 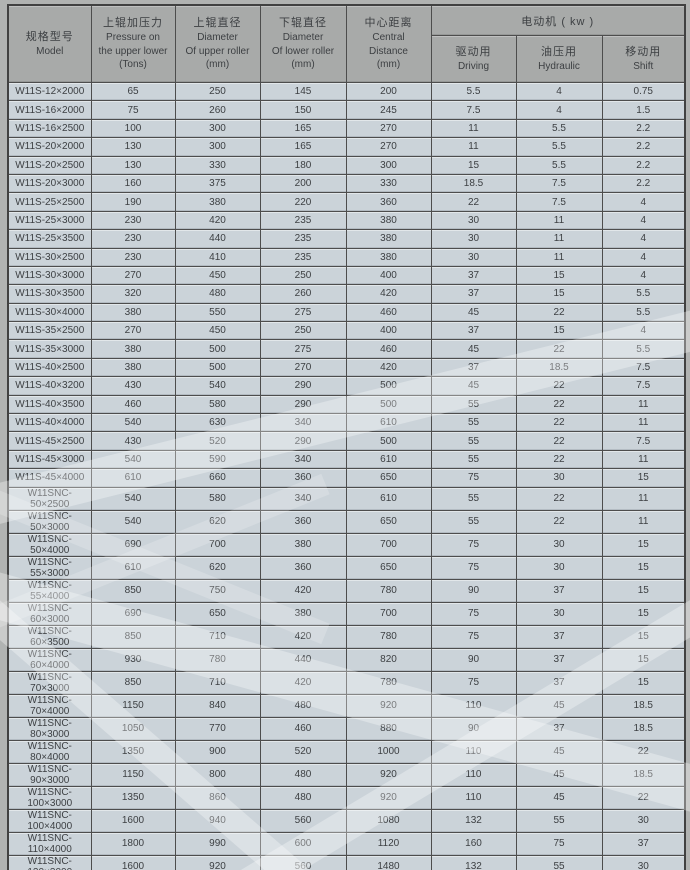 I want to click on value-cell: 420, so click(x=388, y=367).